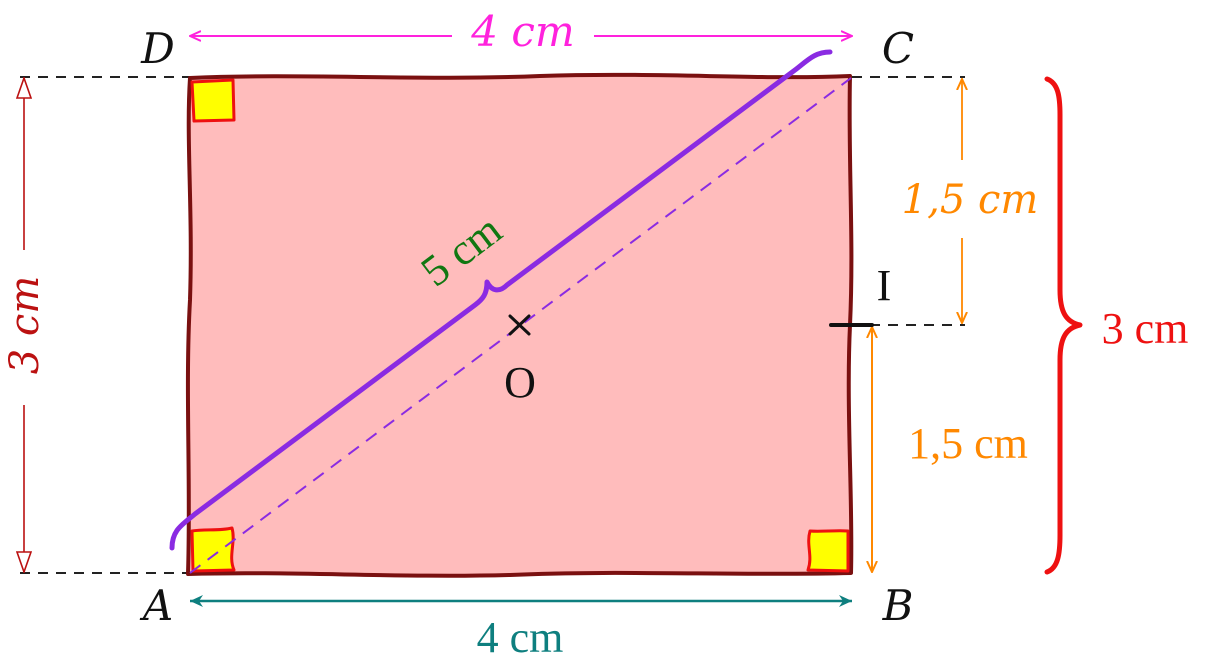 The width and height of the screenshot is (1211, 662). I want to click on right-dimension: 3 cm, so click(1116, 325).